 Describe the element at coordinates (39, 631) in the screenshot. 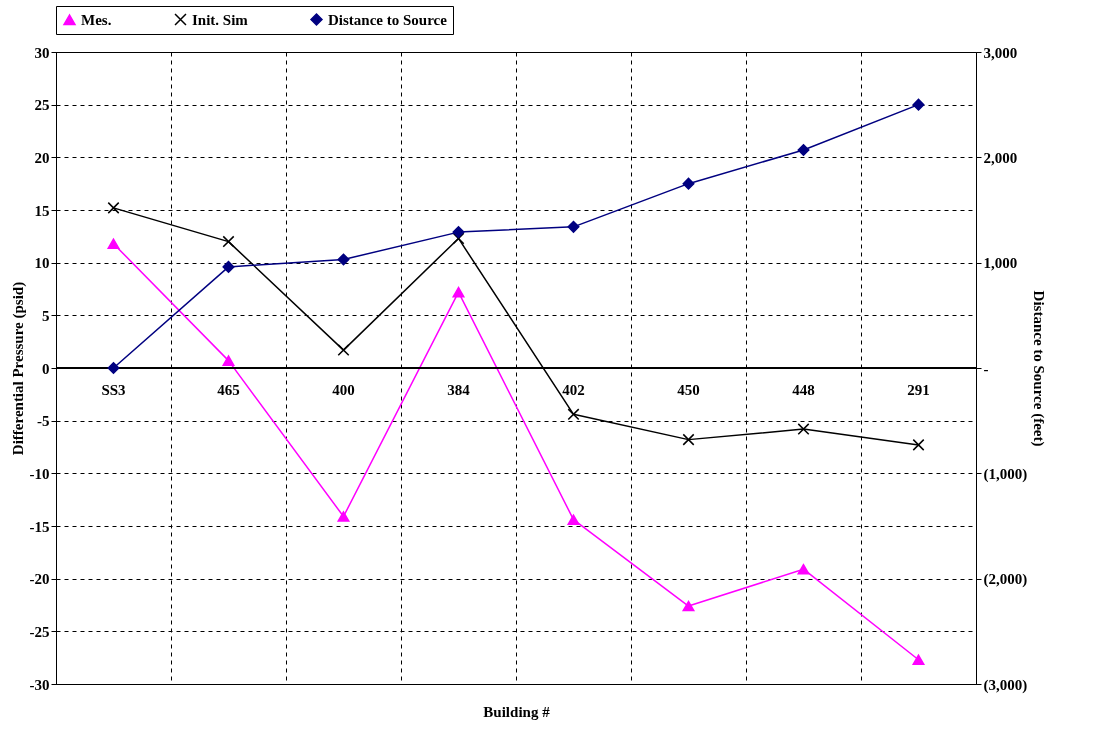

I see `y-tick-label: -25` at that location.